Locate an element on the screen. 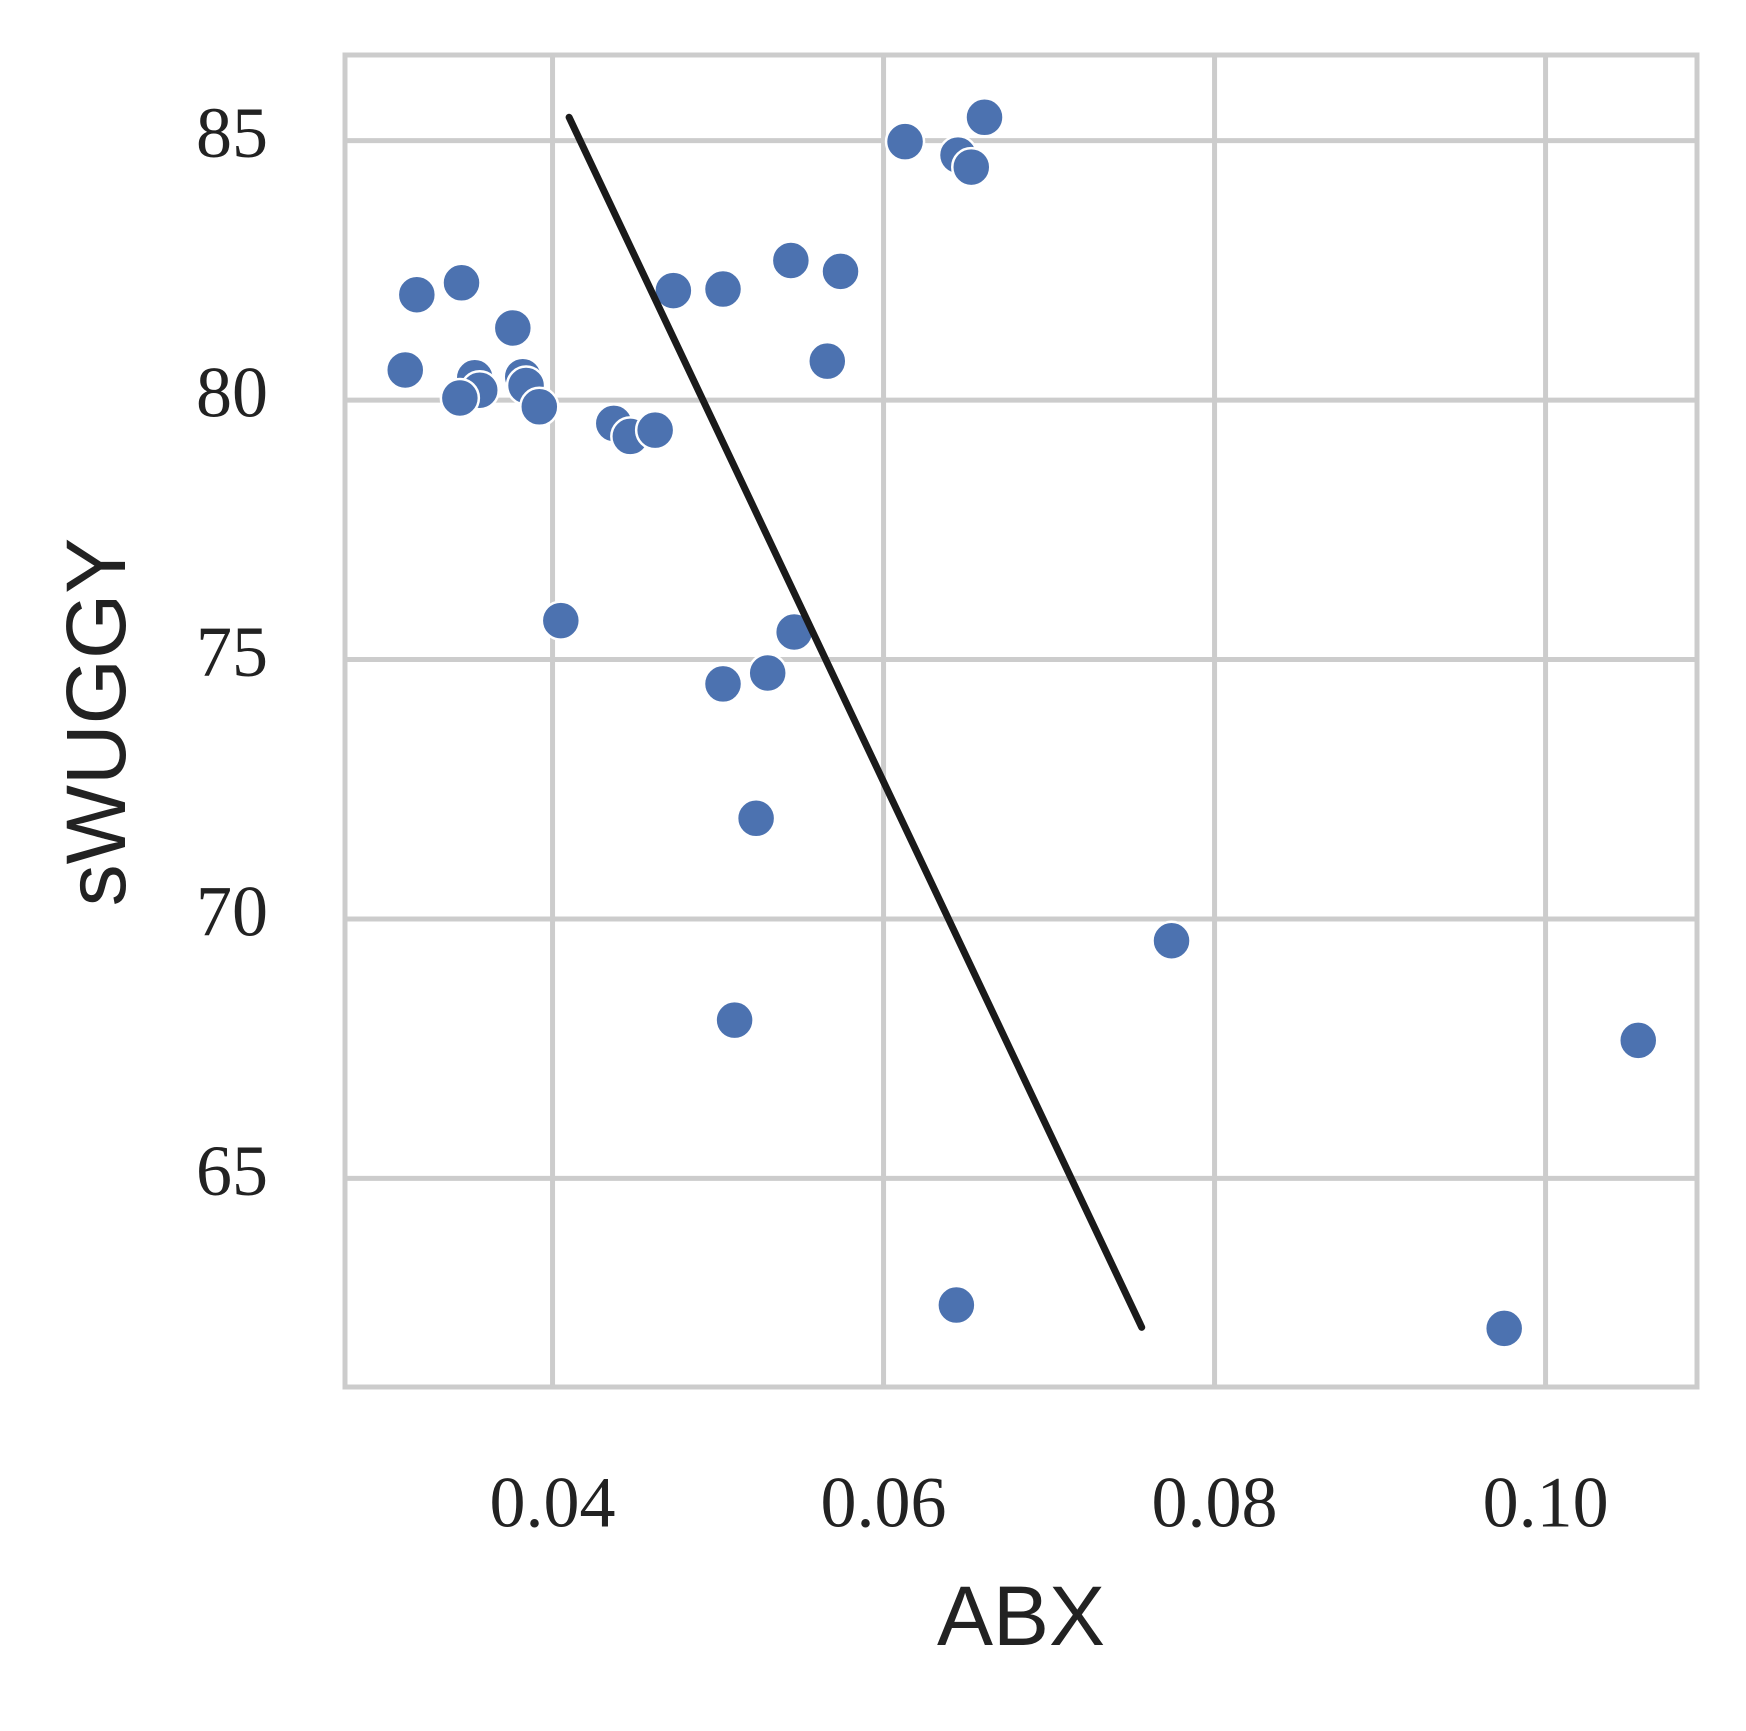 This screenshot has width=1746, height=1731. y-tick-label: 85 is located at coordinates (232, 133).